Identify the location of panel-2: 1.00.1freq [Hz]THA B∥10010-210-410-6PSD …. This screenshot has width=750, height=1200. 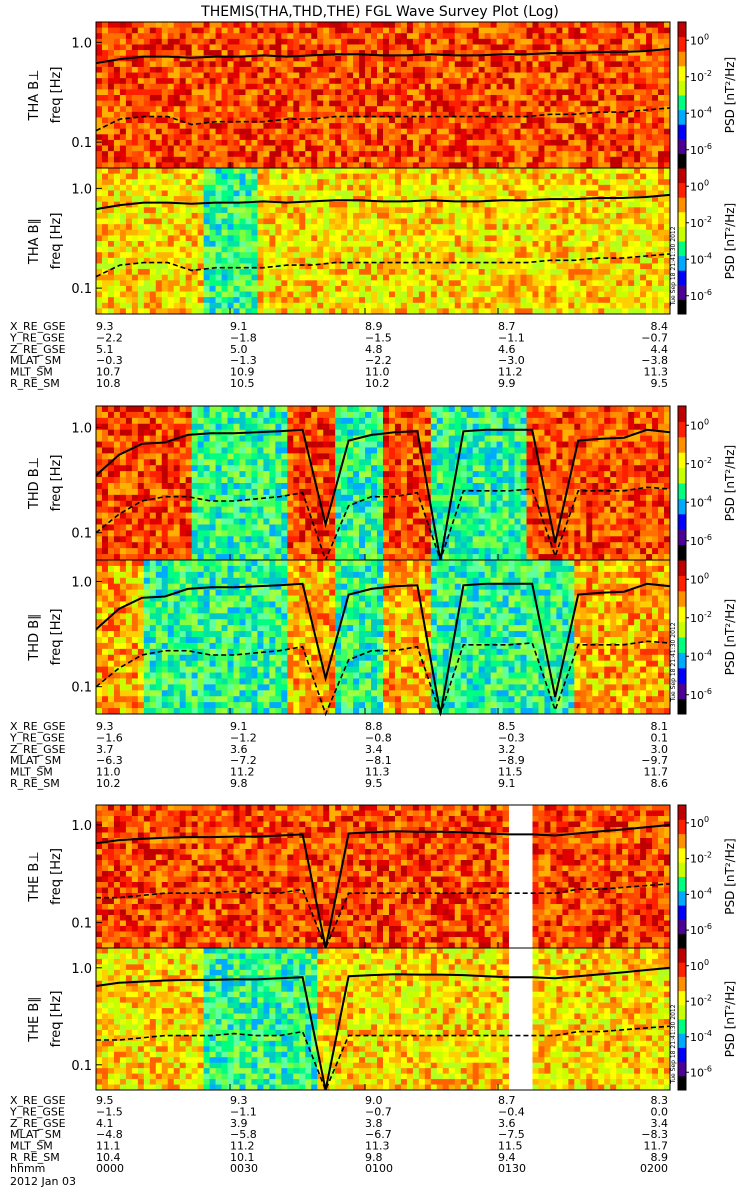
(382, 241).